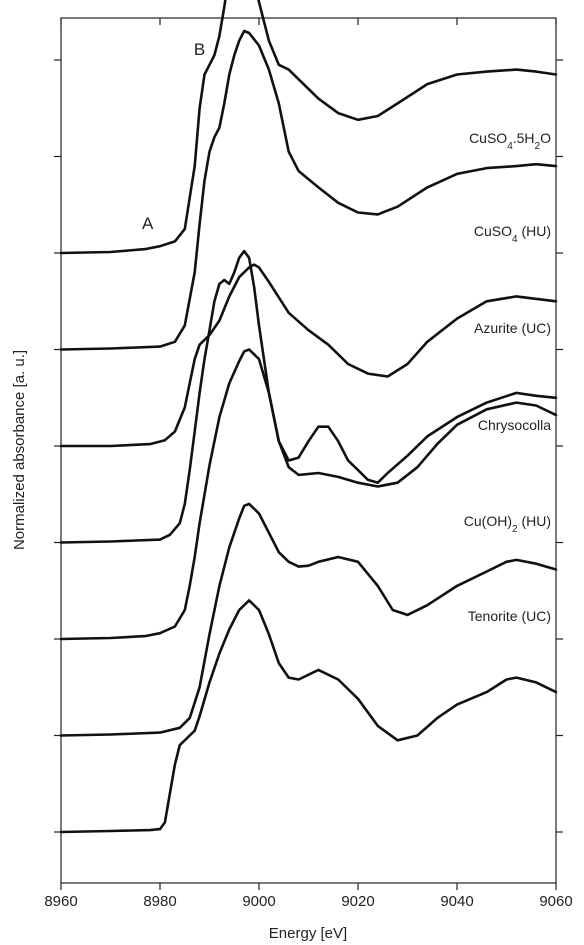 This screenshot has height=945, width=584. What do you see at coordinates (60, 901) in the screenshot?
I see `x-tick-label: 8960` at bounding box center [60, 901].